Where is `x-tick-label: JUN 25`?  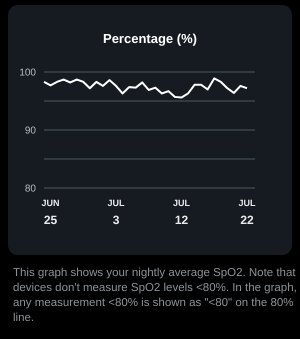
x-tick-label: JUN 25 is located at coordinates (51, 212).